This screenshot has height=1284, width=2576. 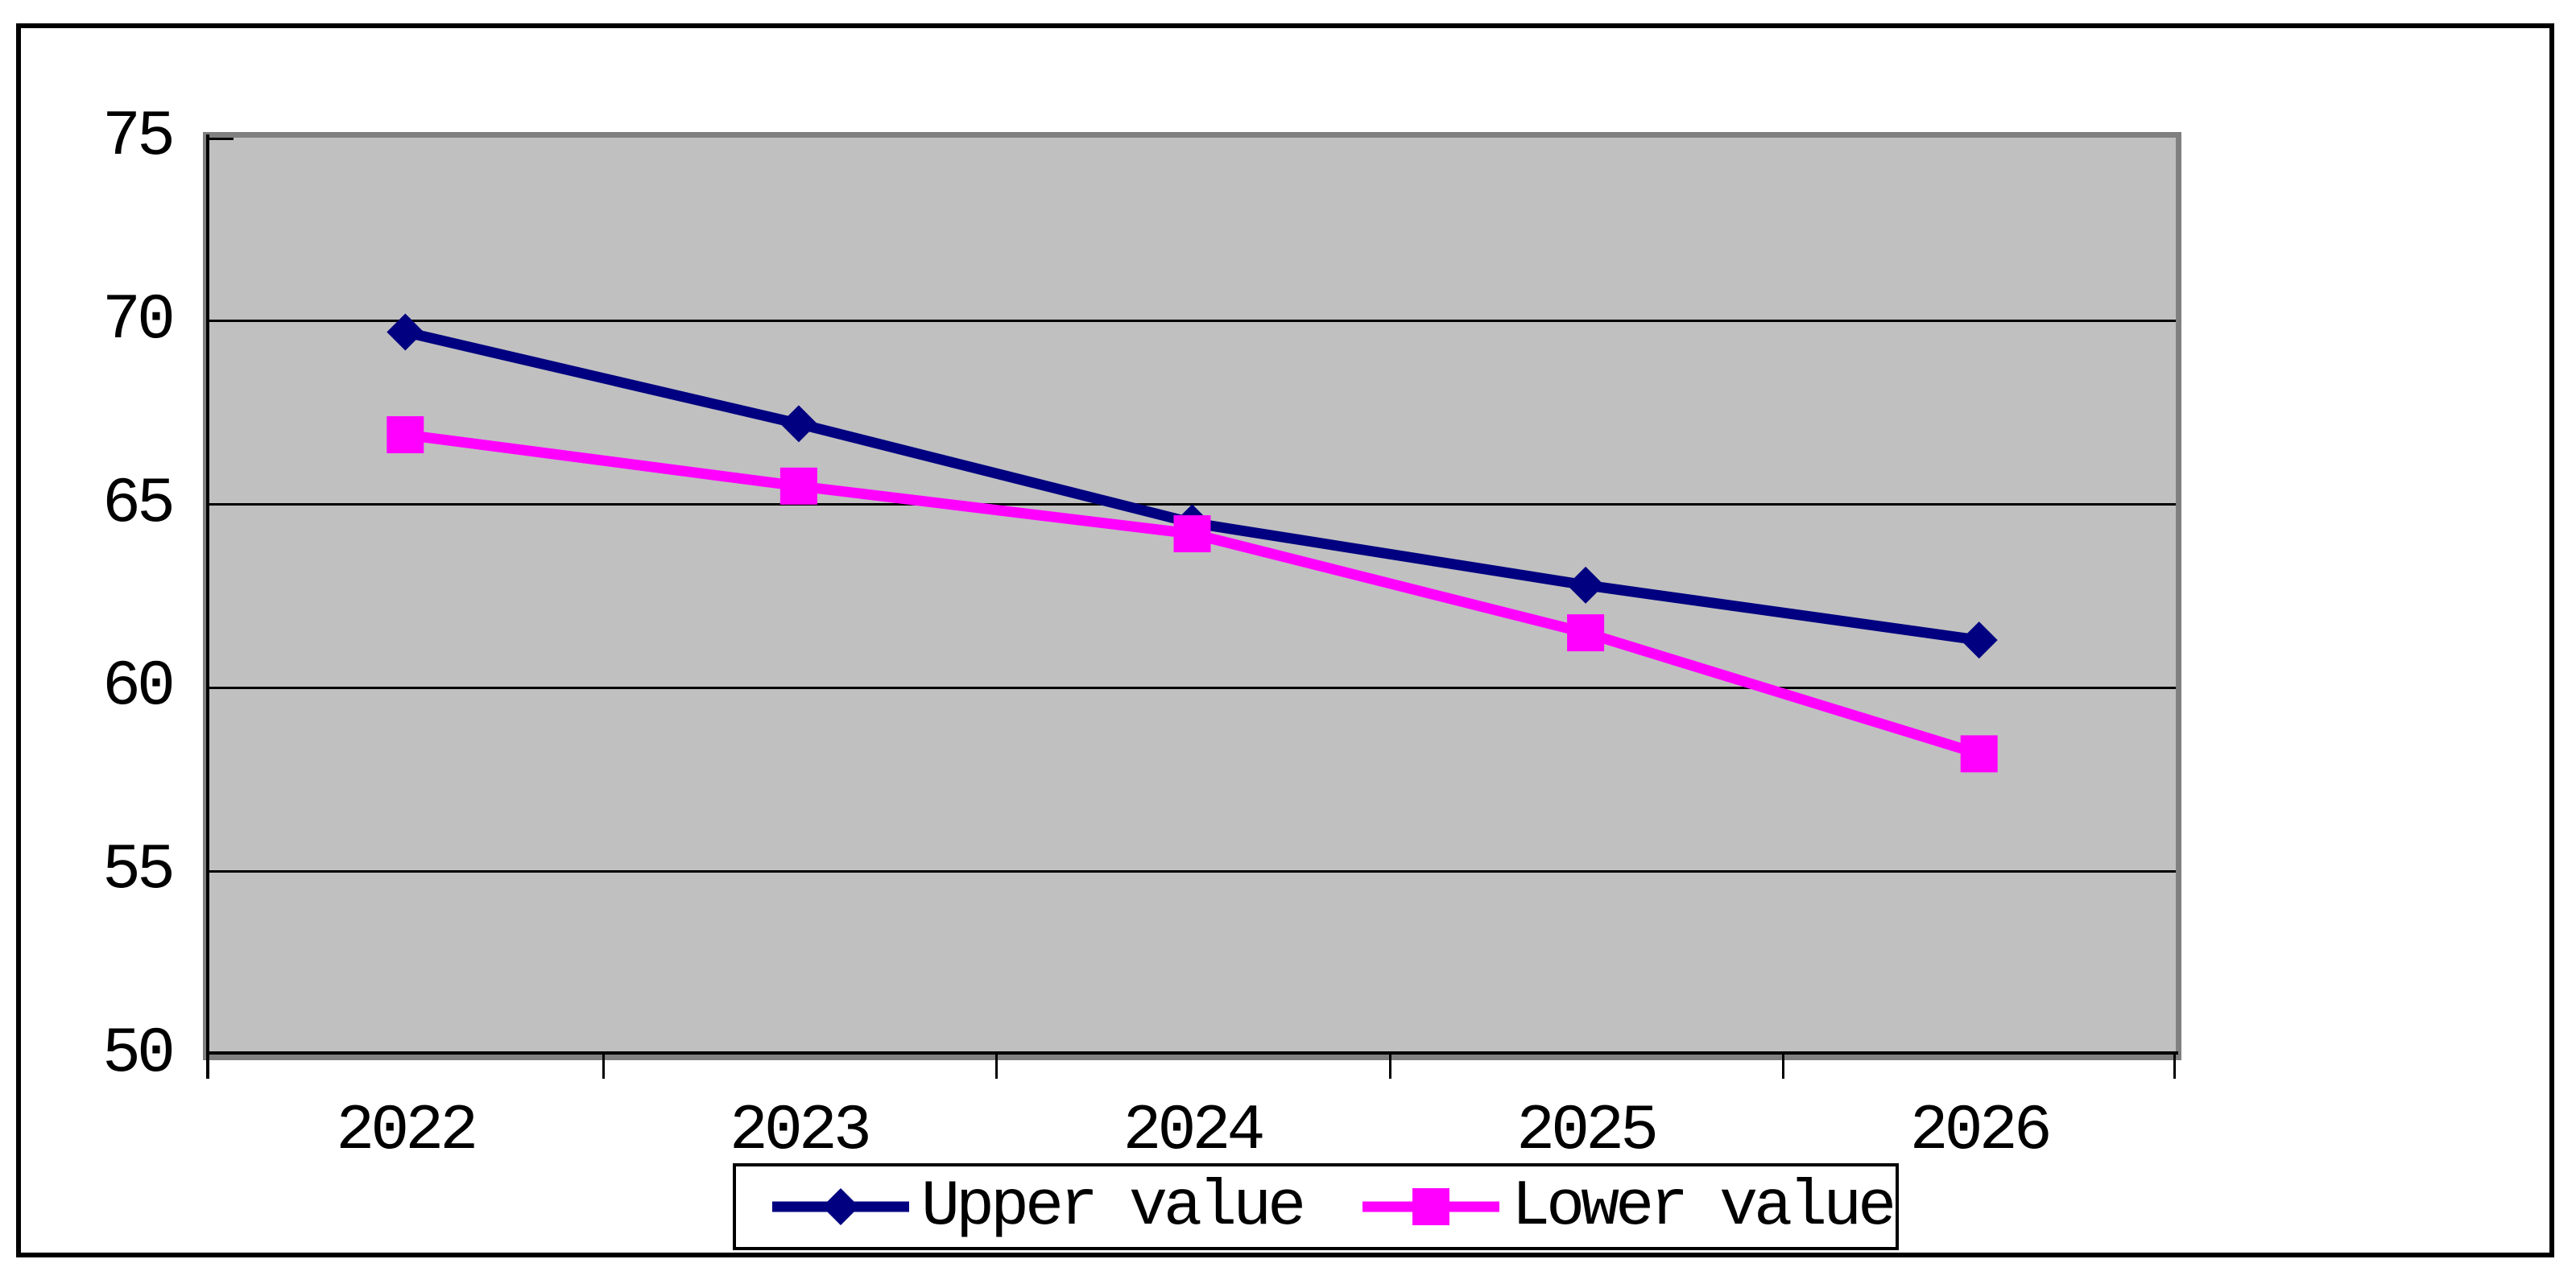 What do you see at coordinates (138, 138) in the screenshot?
I see `y-axis-label-75: 75` at bounding box center [138, 138].